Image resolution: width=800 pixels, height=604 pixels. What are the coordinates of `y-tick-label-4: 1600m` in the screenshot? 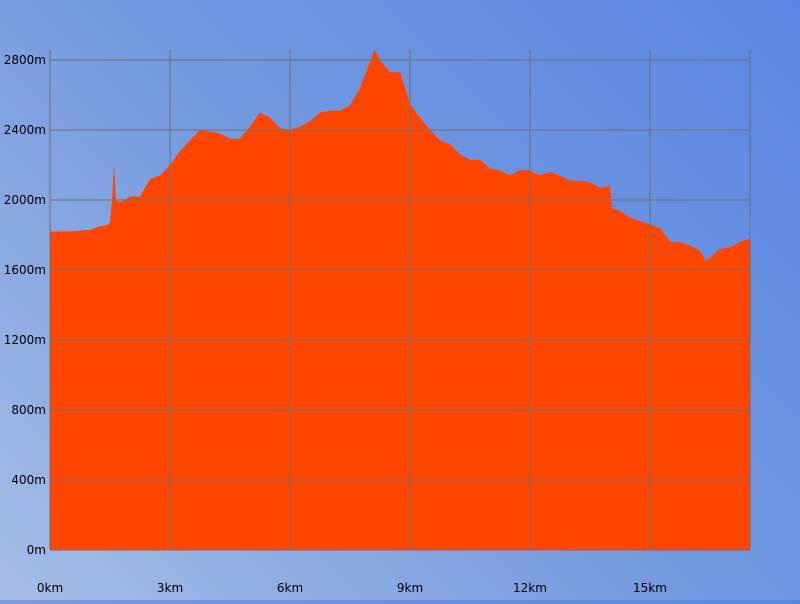 It's located at (25, 270).